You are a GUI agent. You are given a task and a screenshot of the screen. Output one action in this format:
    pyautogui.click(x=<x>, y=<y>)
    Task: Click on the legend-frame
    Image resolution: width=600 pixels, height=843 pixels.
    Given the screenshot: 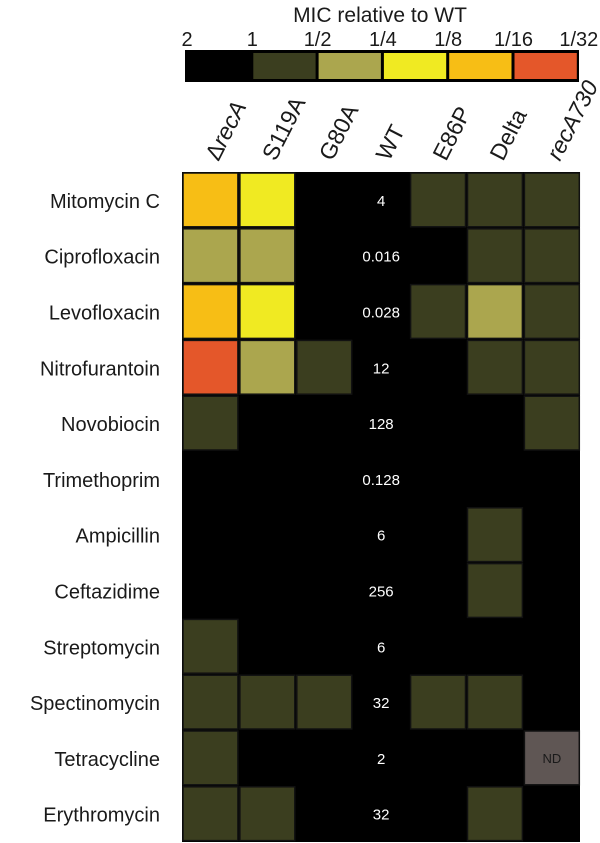 What is the action you would take?
    pyautogui.click(x=382, y=66)
    